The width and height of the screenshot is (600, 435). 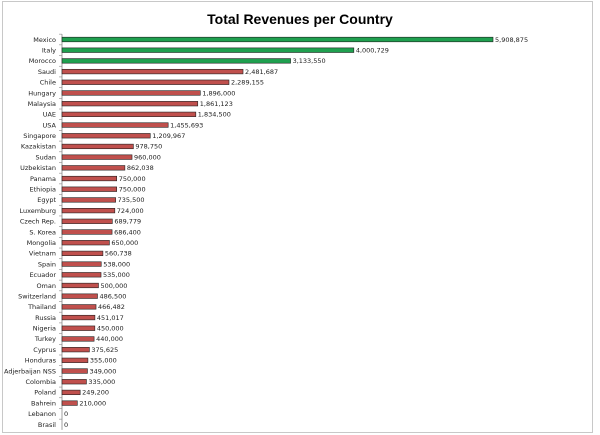 What do you see at coordinates (101, 382) in the screenshot?
I see `value-label: 335,000` at bounding box center [101, 382].